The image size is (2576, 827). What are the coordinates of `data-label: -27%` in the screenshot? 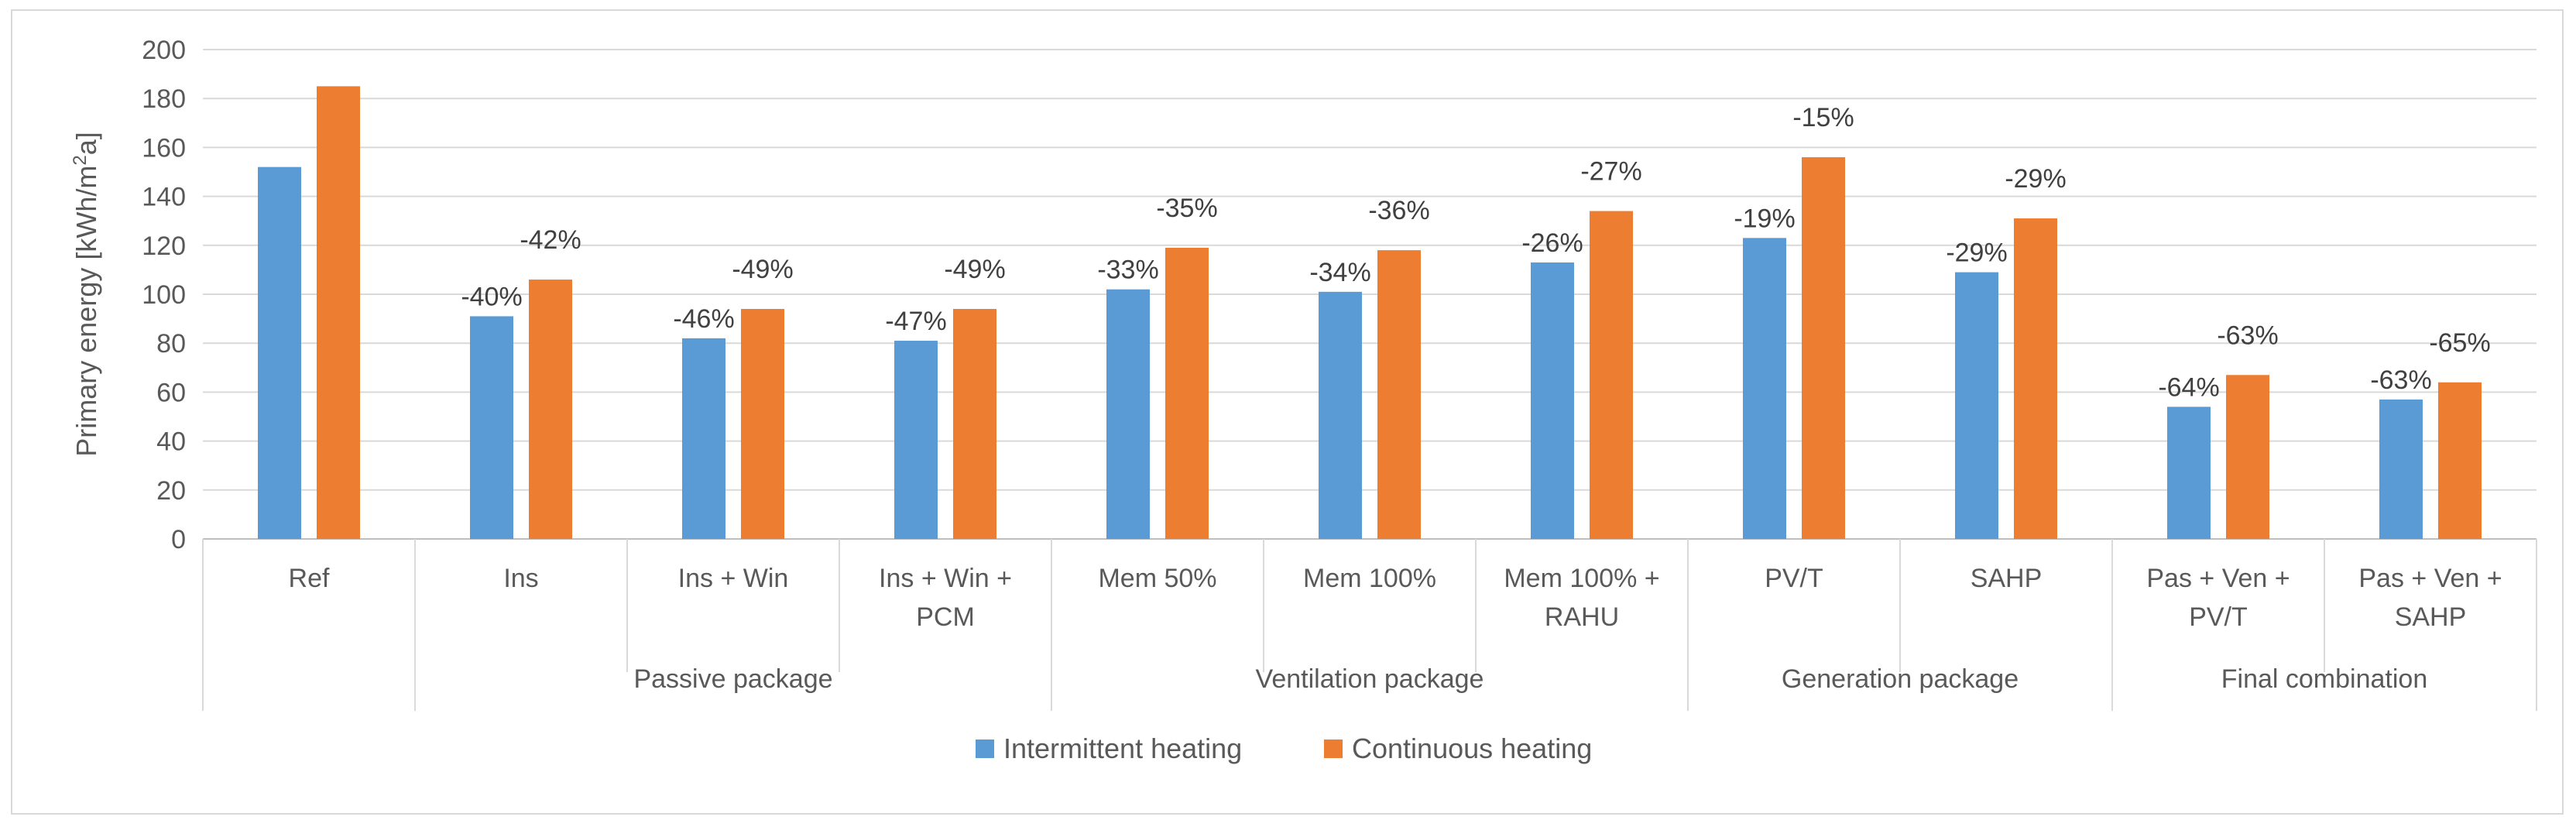 It's located at (1610, 172).